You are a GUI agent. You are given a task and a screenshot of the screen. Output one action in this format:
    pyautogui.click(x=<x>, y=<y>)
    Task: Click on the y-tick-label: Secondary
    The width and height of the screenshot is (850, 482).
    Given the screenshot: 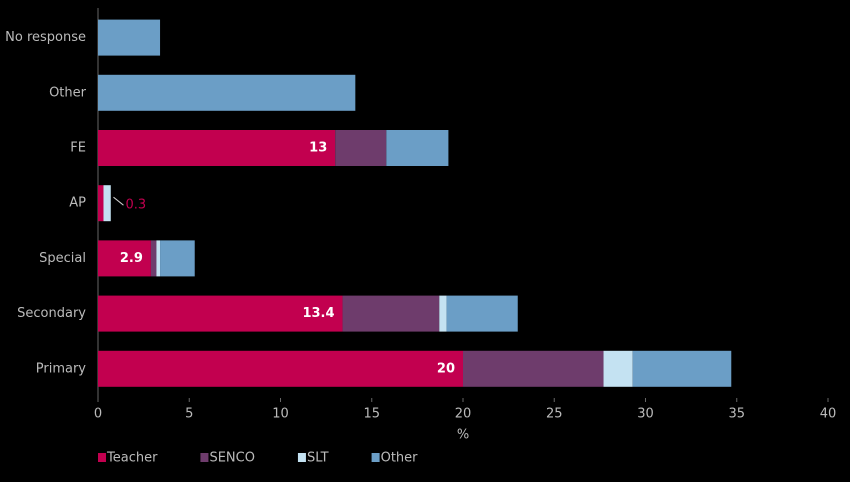 What is the action you would take?
    pyautogui.click(x=51, y=313)
    